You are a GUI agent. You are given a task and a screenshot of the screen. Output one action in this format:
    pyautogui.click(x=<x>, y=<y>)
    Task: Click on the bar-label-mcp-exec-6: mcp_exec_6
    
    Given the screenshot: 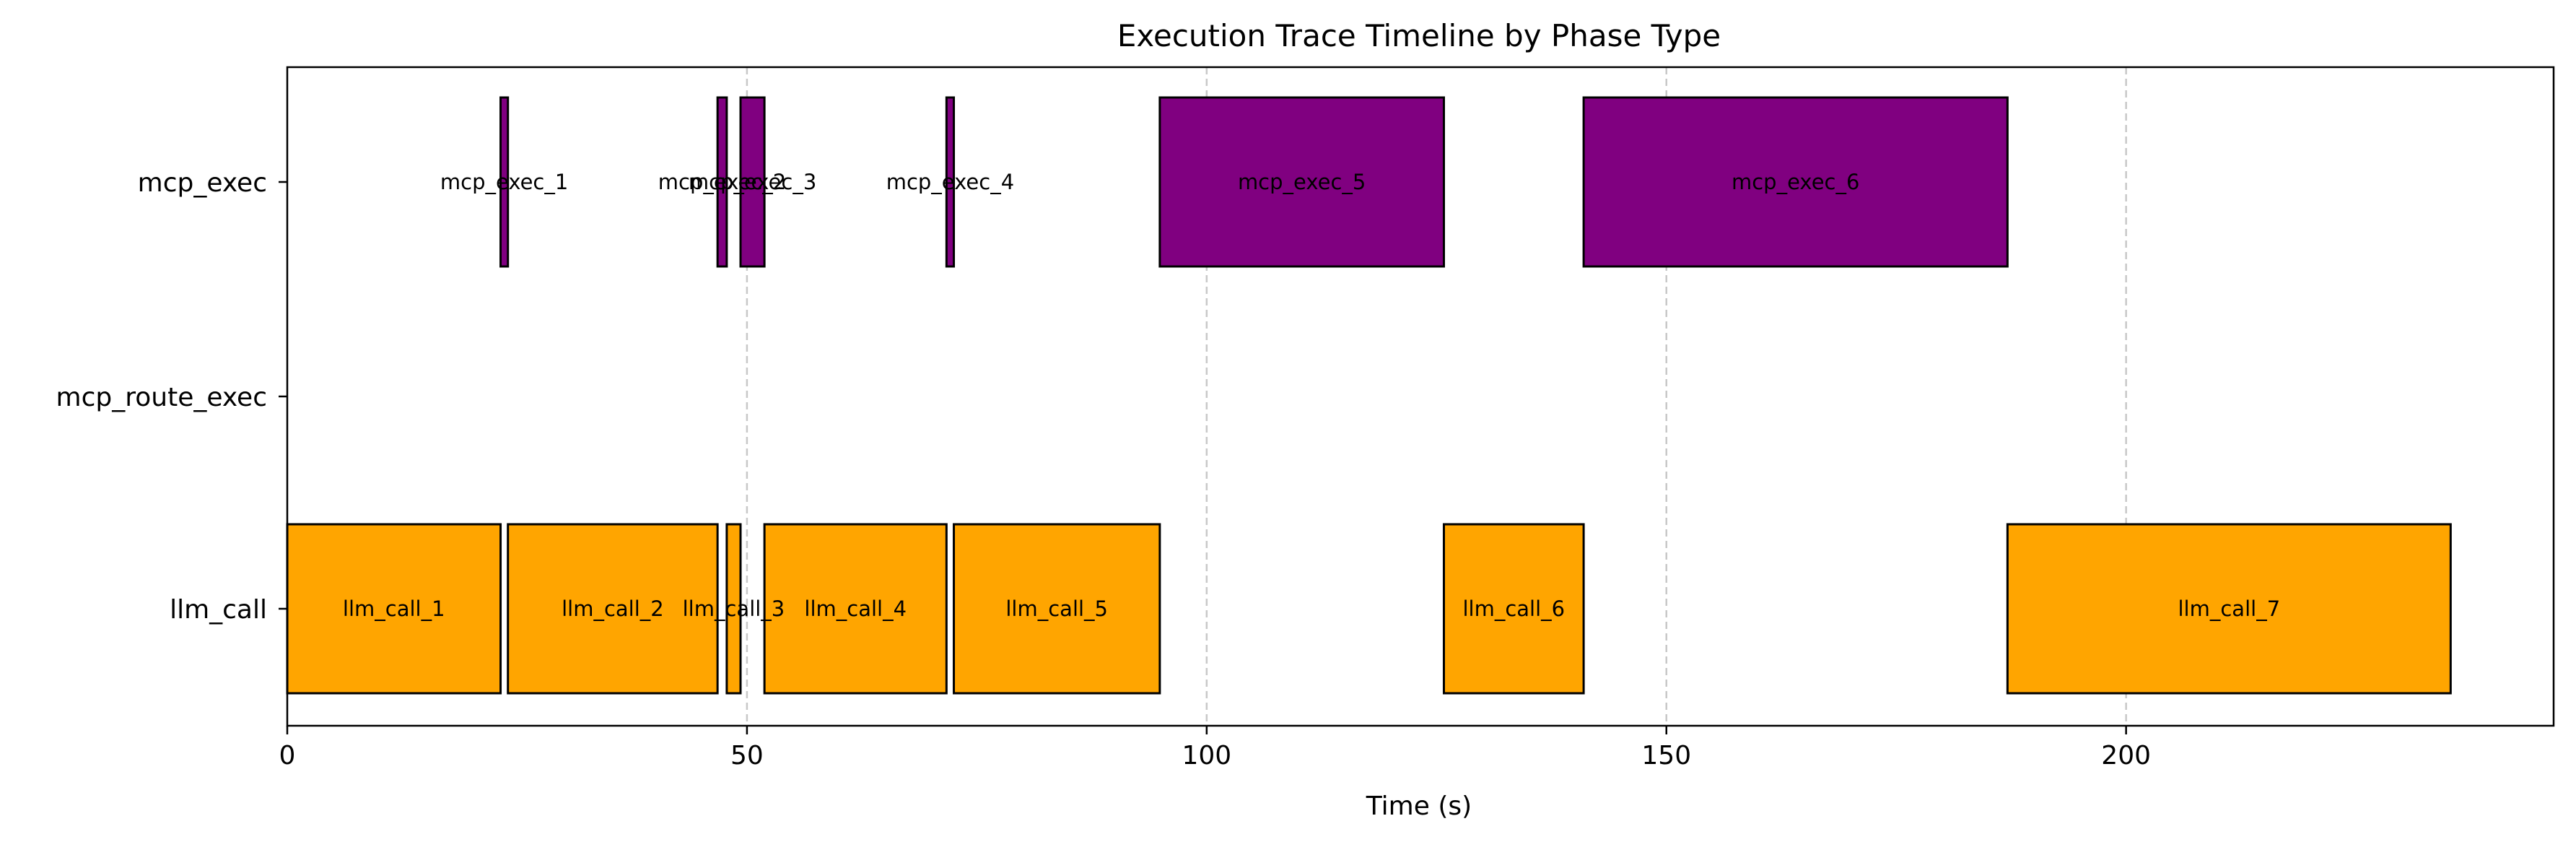 What is the action you would take?
    pyautogui.click(x=1795, y=182)
    